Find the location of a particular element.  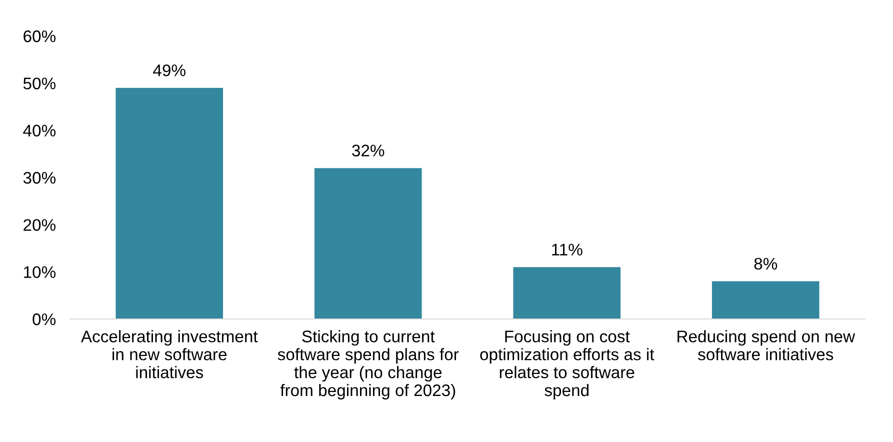

data-label: 49% is located at coordinates (169, 70).